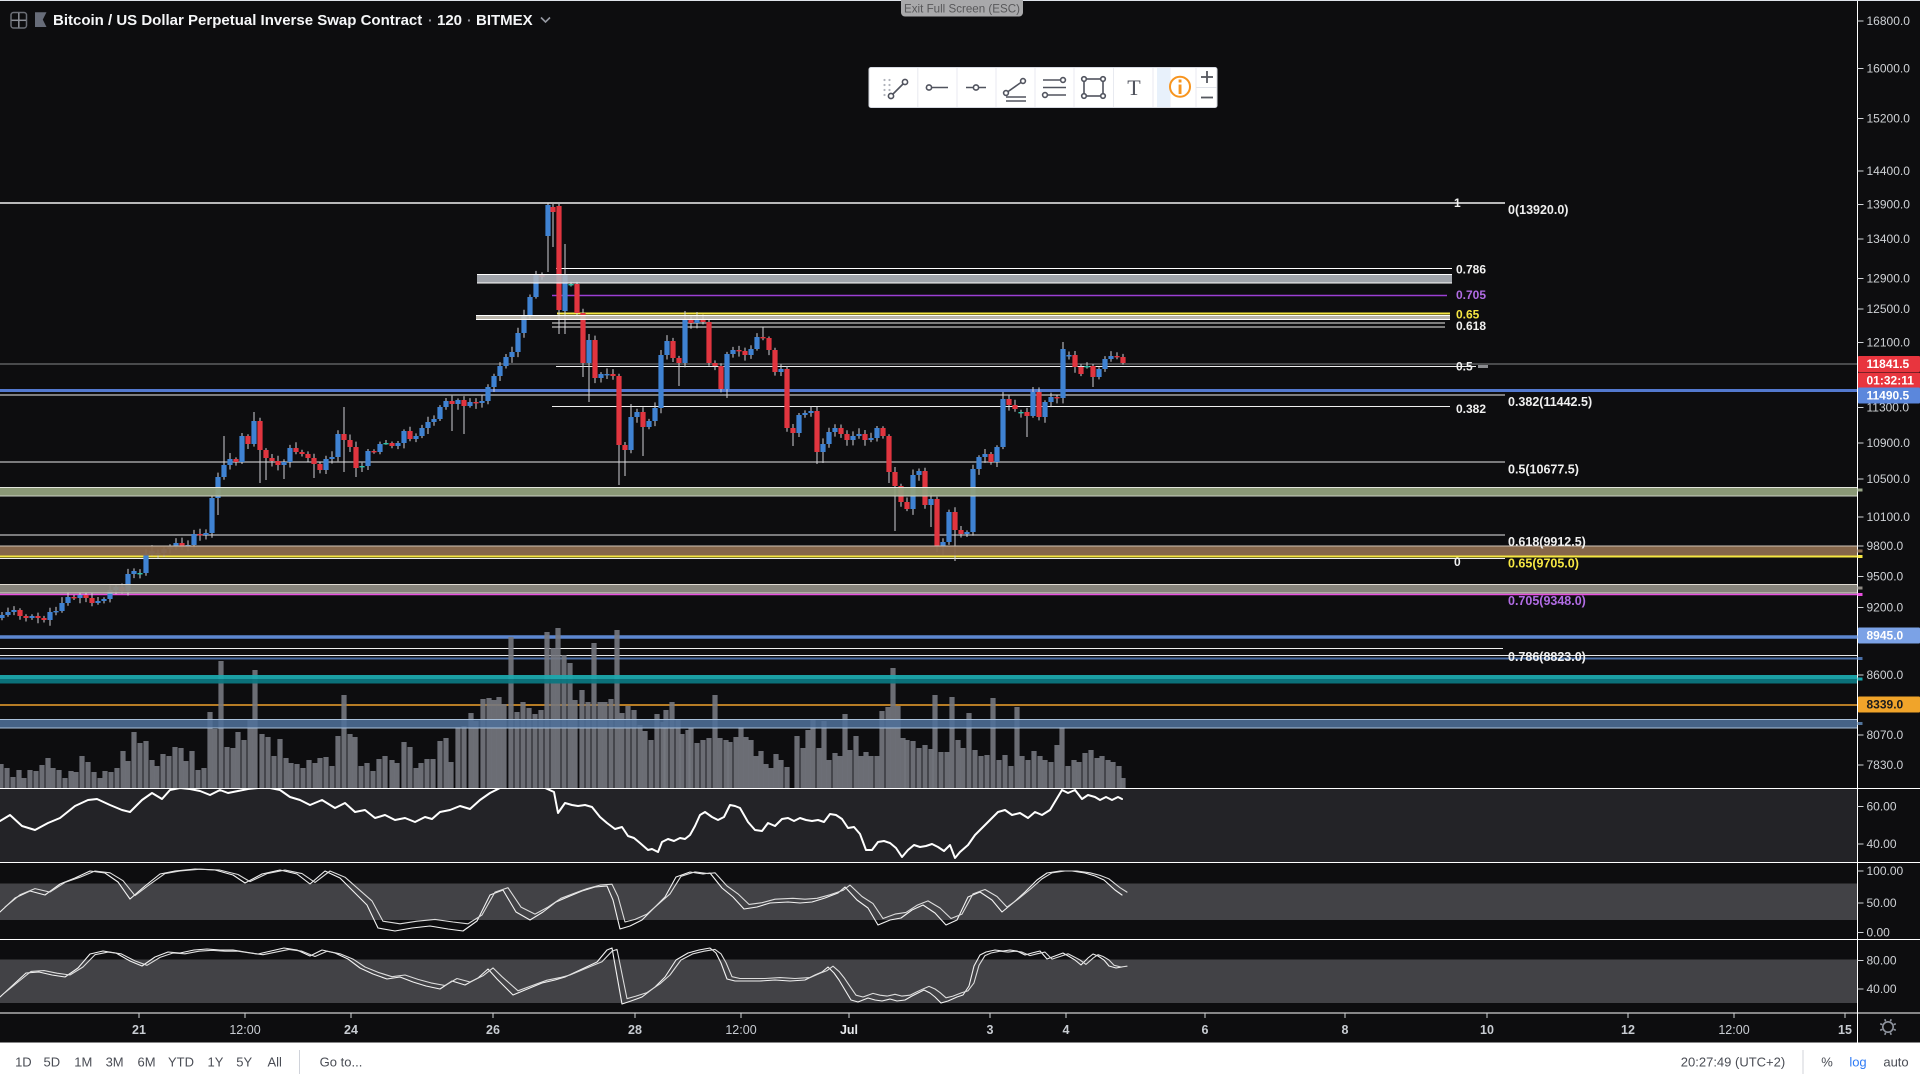 The height and width of the screenshot is (1080, 1920). What do you see at coordinates (1885, 735) in the screenshot?
I see `svg-text: 8070.0` at bounding box center [1885, 735].